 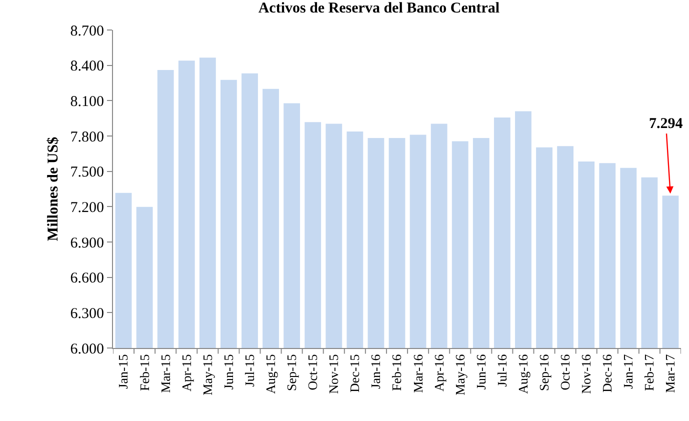 What do you see at coordinates (379, 8) in the screenshot?
I see `chart-title: Activos de Reserva del Banco Central` at bounding box center [379, 8].